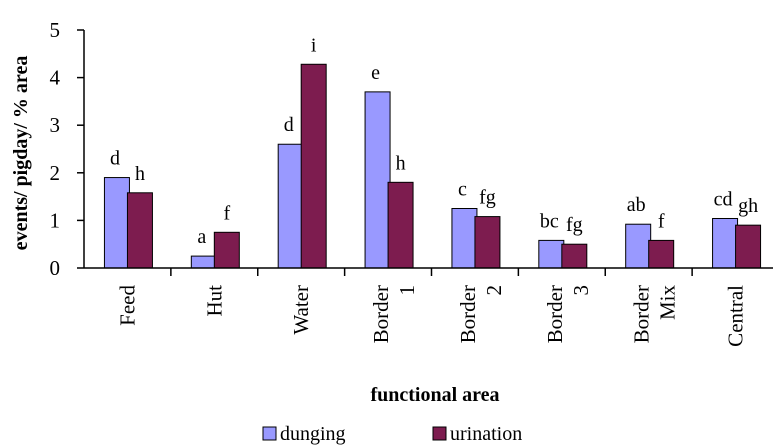  I want to click on legend-label-dunging: dunging, so click(313, 434).